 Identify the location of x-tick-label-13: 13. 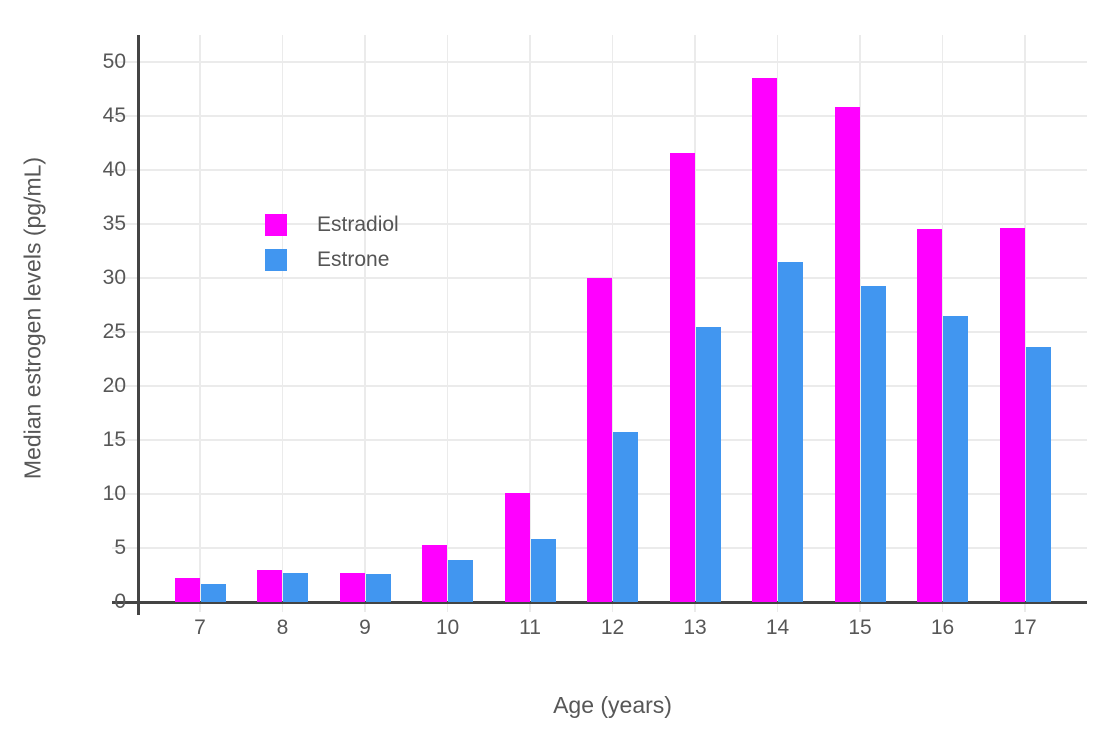
(695, 627).